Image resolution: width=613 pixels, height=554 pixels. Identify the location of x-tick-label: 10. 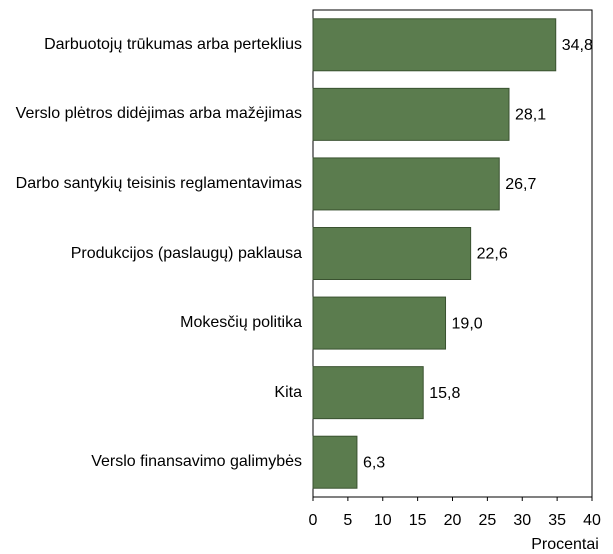
(383, 520).